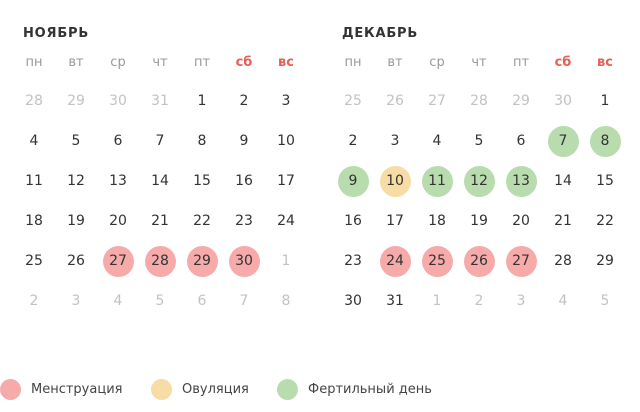 The image size is (640, 412). Describe the element at coordinates (395, 301) in the screenshot. I see `calendar-day-normal: 31` at that location.